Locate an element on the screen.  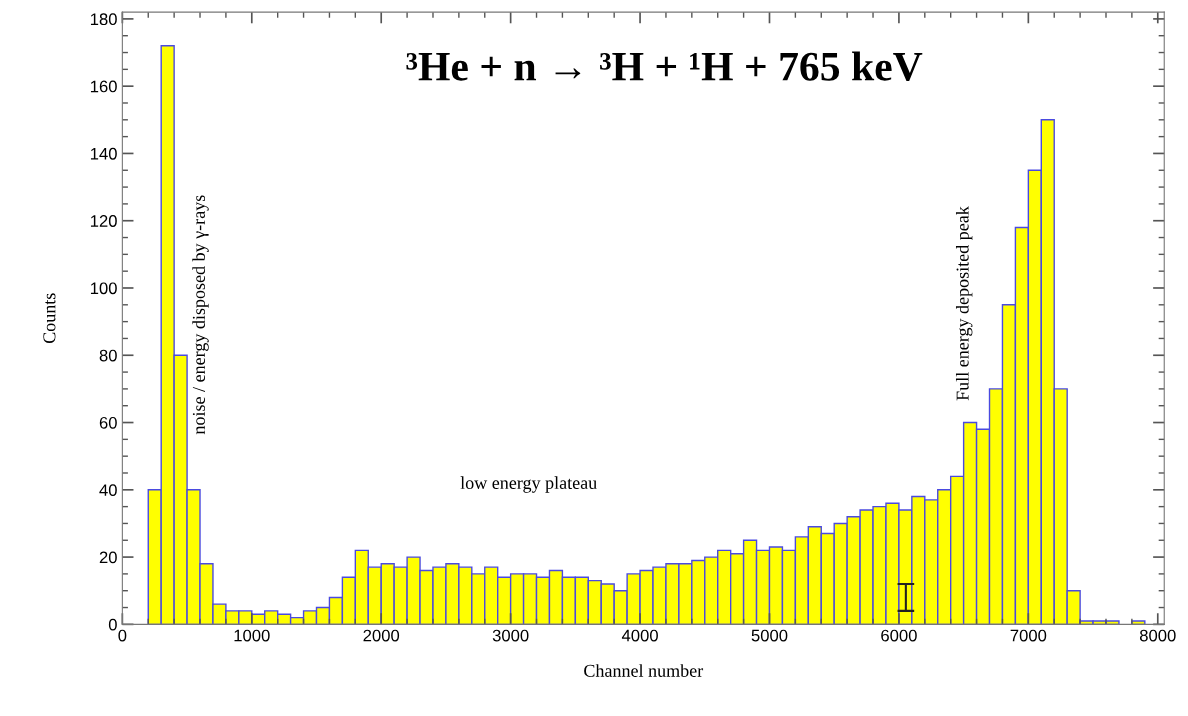
x-tick-label: 7000 is located at coordinates (1028, 635).